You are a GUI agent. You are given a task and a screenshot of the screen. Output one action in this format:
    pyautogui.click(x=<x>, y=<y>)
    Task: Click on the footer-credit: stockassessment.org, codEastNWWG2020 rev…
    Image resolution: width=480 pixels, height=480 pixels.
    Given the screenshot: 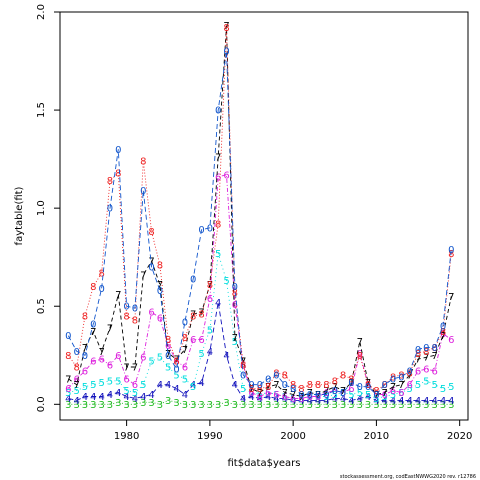 What is the action you would take?
    pyautogui.click(x=408, y=477)
    